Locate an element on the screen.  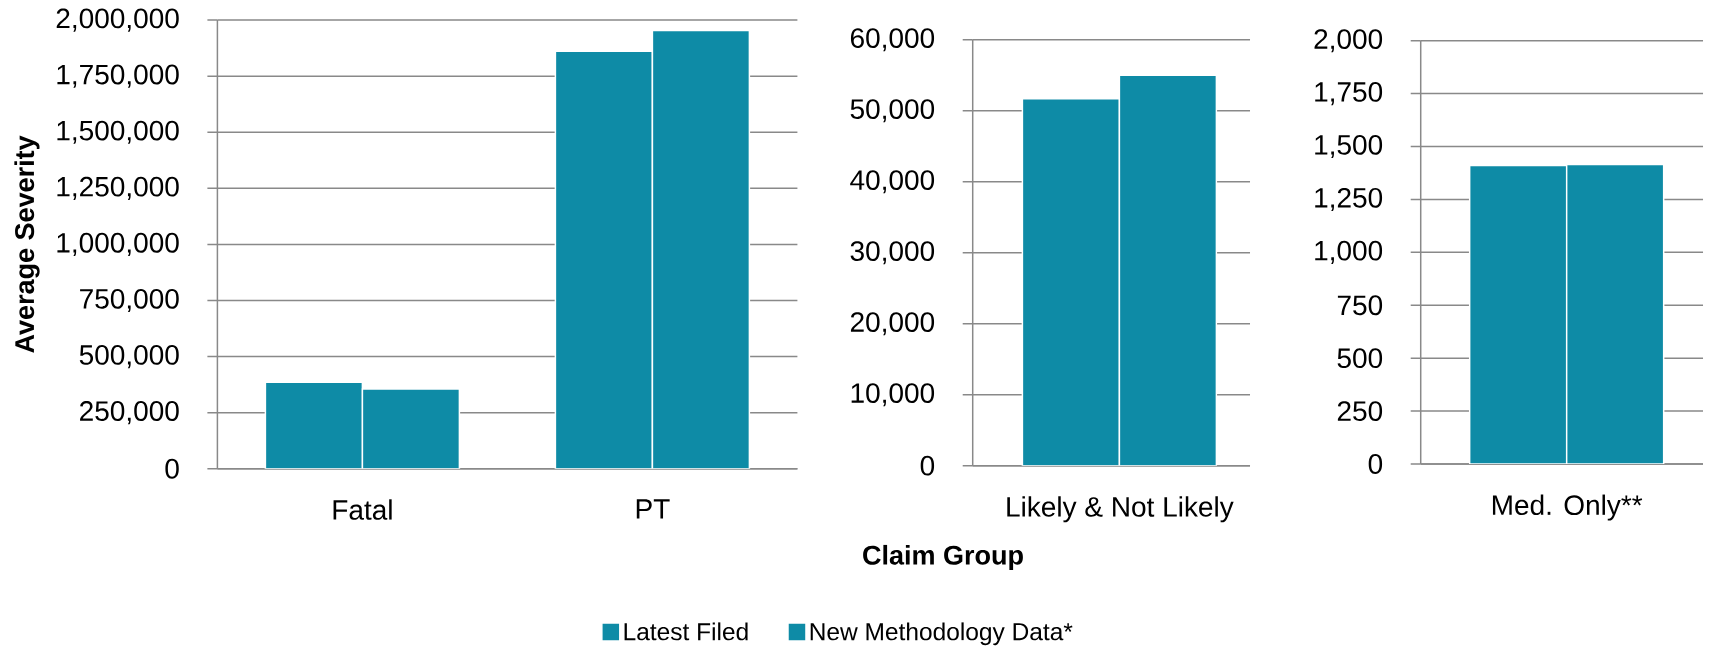
y-tick-label: 1,000 is located at coordinates (1349, 252).